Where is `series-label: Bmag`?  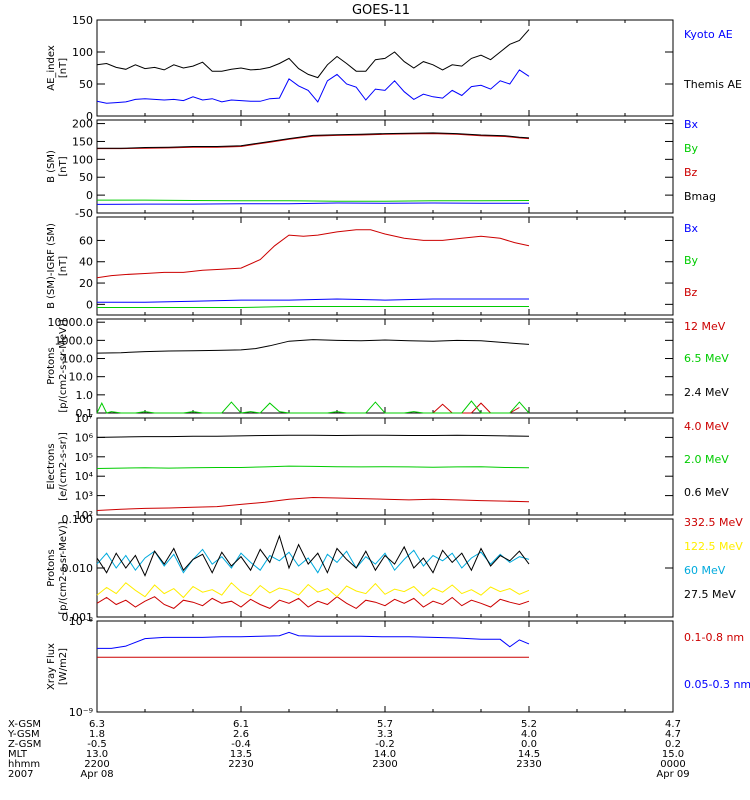 series-label: Bmag is located at coordinates (700, 196).